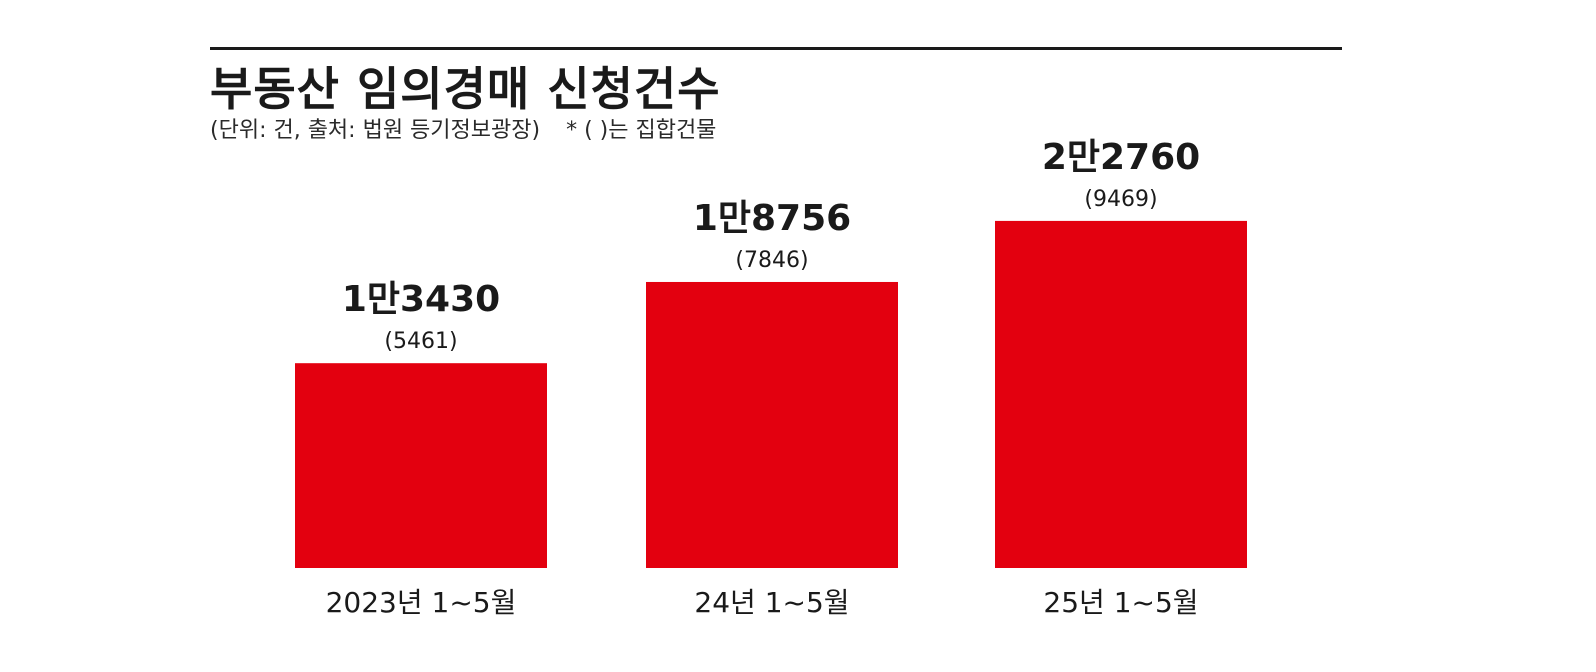 This screenshot has height=672, width=1596. Describe the element at coordinates (1121, 157) in the screenshot. I see `value-label-3: 2만2760` at that location.